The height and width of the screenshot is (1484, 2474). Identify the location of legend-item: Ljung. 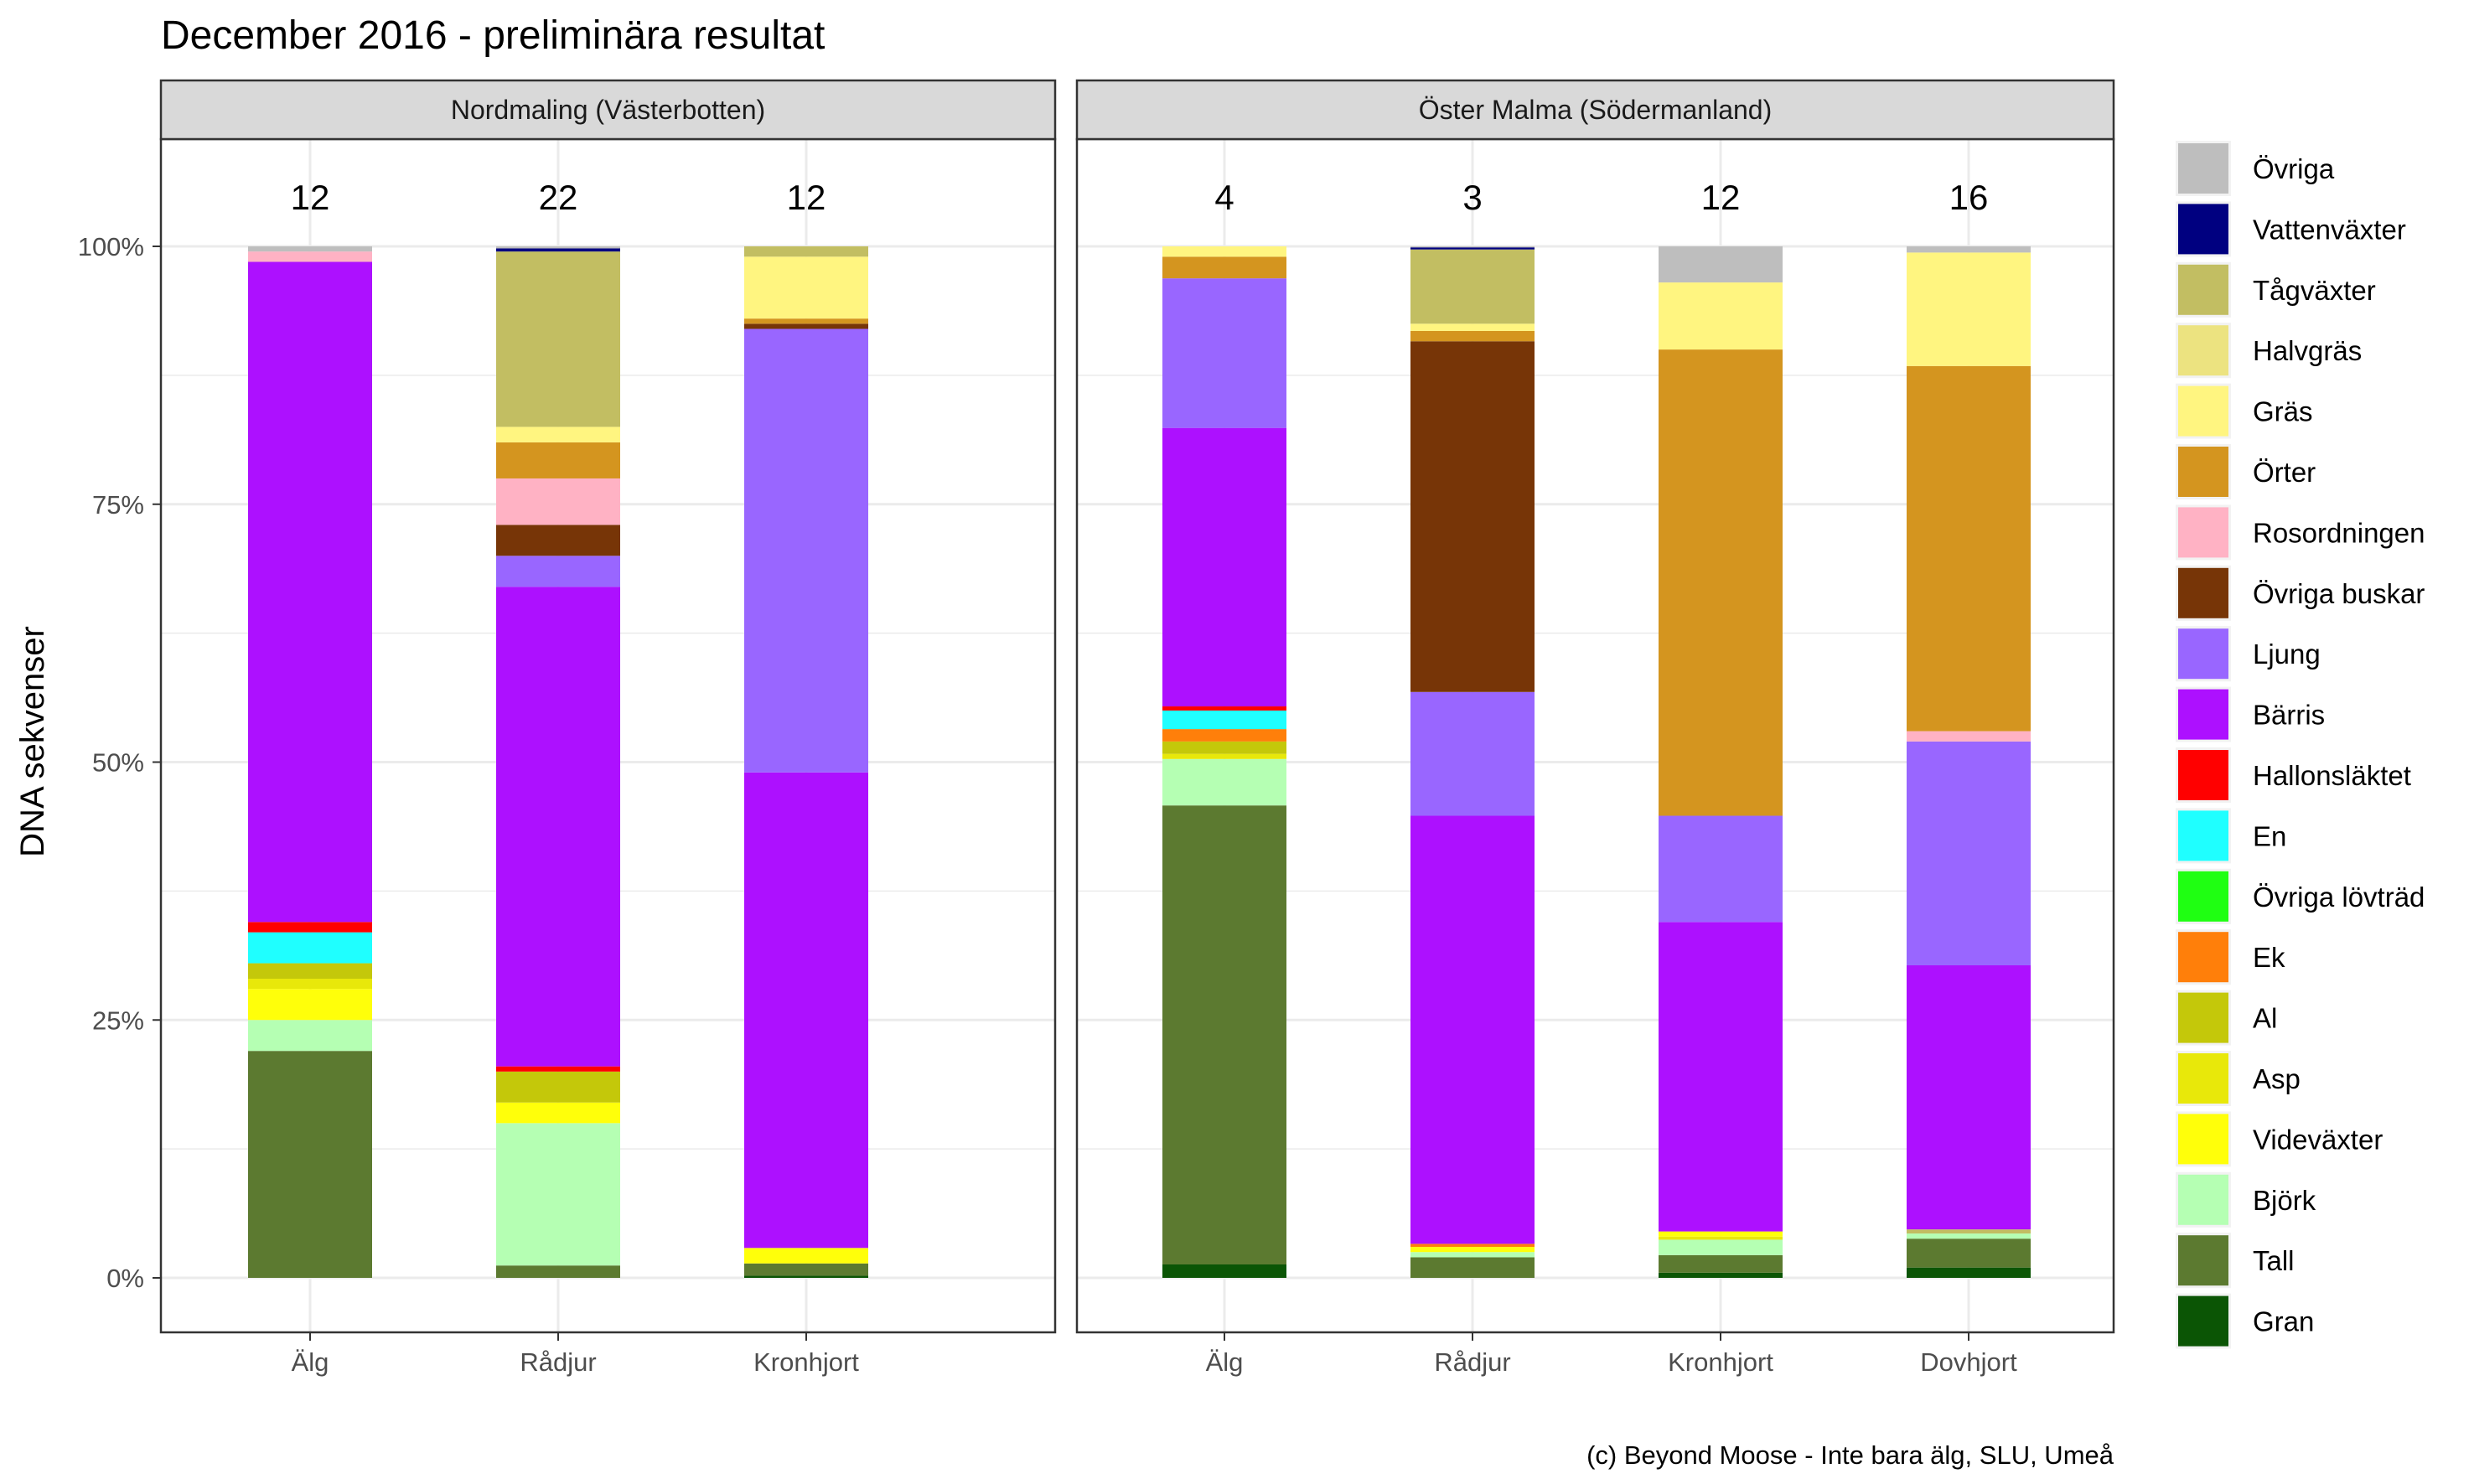
(2248, 654).